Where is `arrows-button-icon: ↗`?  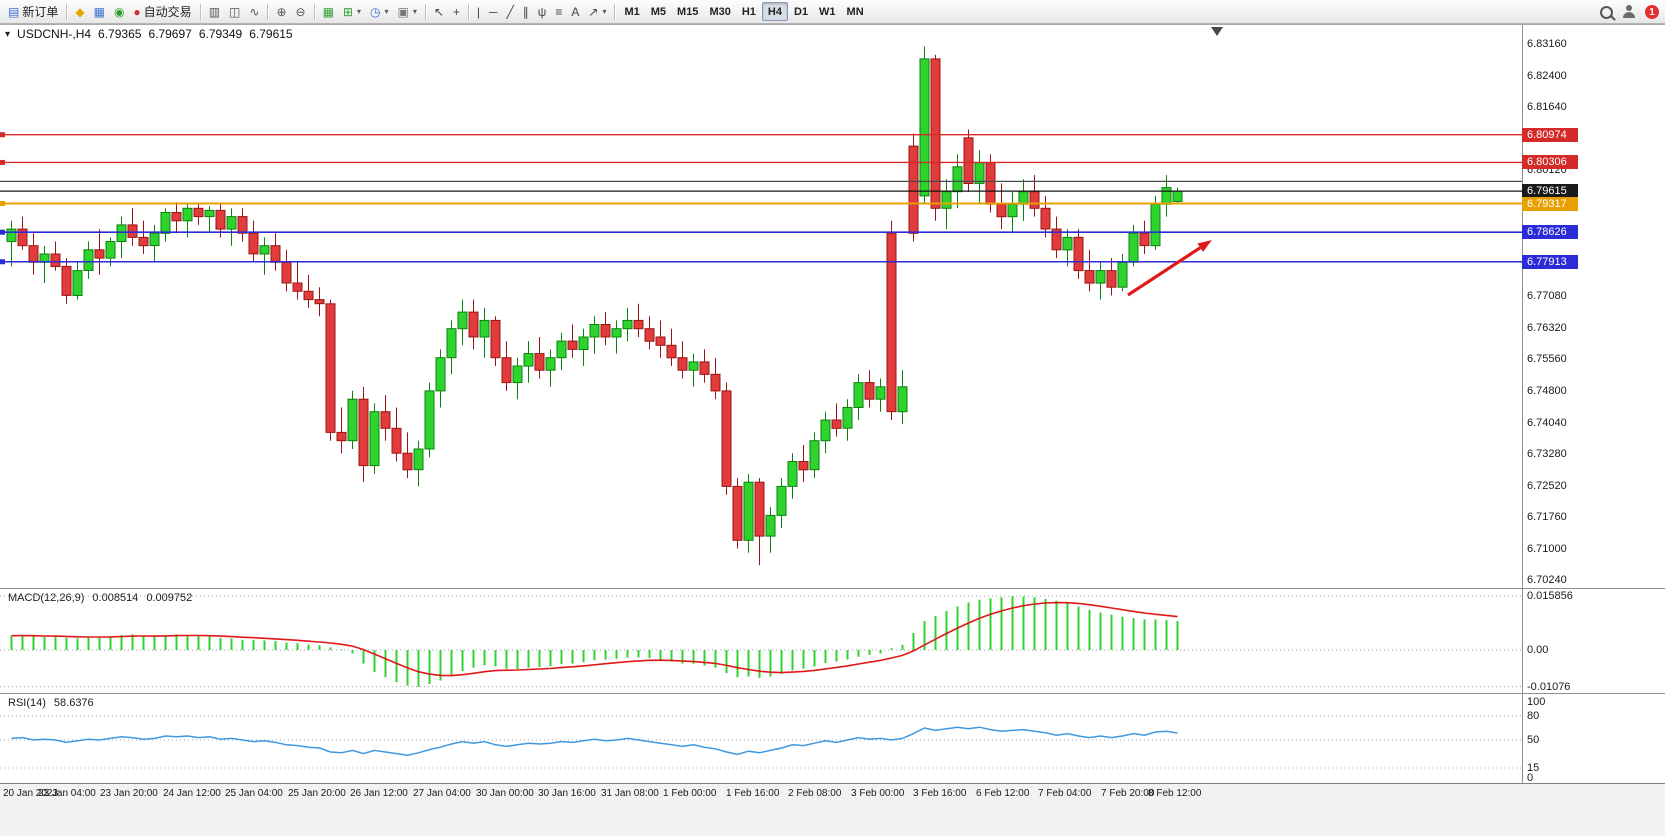
arrows-button-icon: ↗ is located at coordinates (593, 11).